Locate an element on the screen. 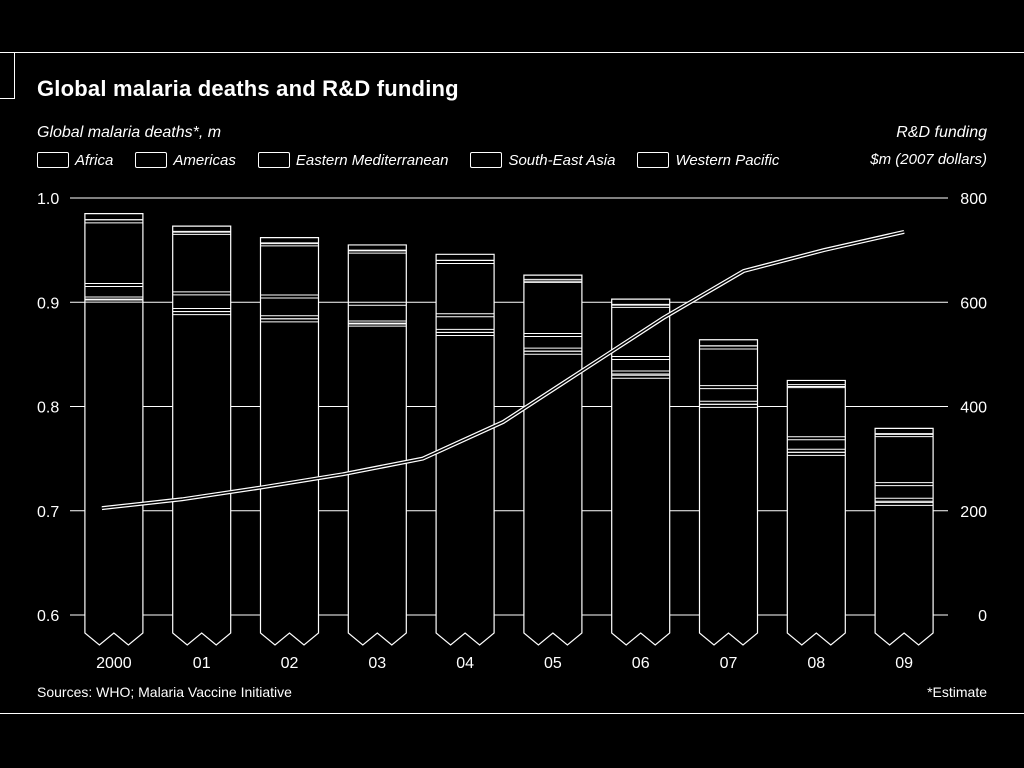 Image resolution: width=1024 pixels, height=768 pixels. right-axis-unit: $m (2007 dollars) is located at coordinates (928, 159).